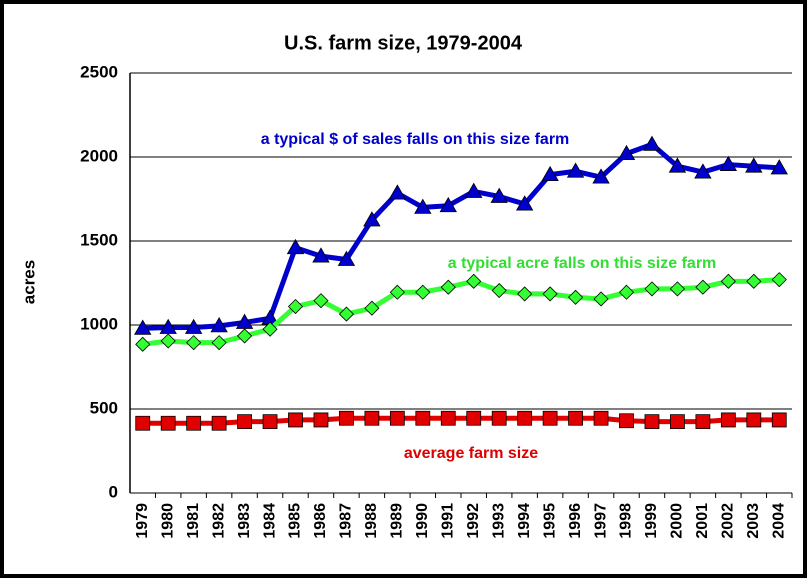 Image resolution: width=807 pixels, height=578 pixels. Describe the element at coordinates (113, 491) in the screenshot. I see `y-tick-label: 0` at that location.